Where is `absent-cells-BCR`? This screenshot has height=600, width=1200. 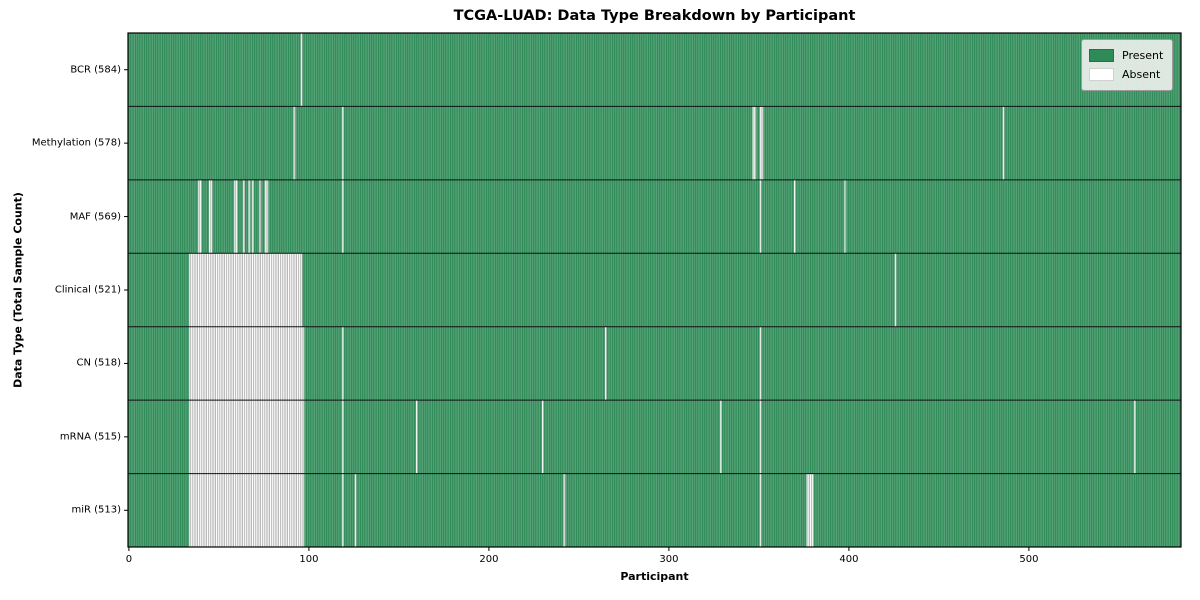 absent-cells-BCR is located at coordinates (301, 70).